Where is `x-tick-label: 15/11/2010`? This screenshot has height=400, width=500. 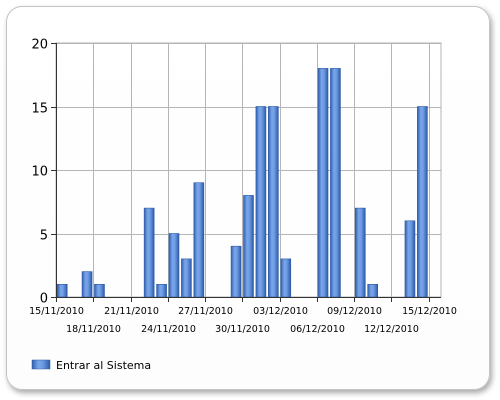 x-tick-label: 15/11/2010 is located at coordinates (56, 311).